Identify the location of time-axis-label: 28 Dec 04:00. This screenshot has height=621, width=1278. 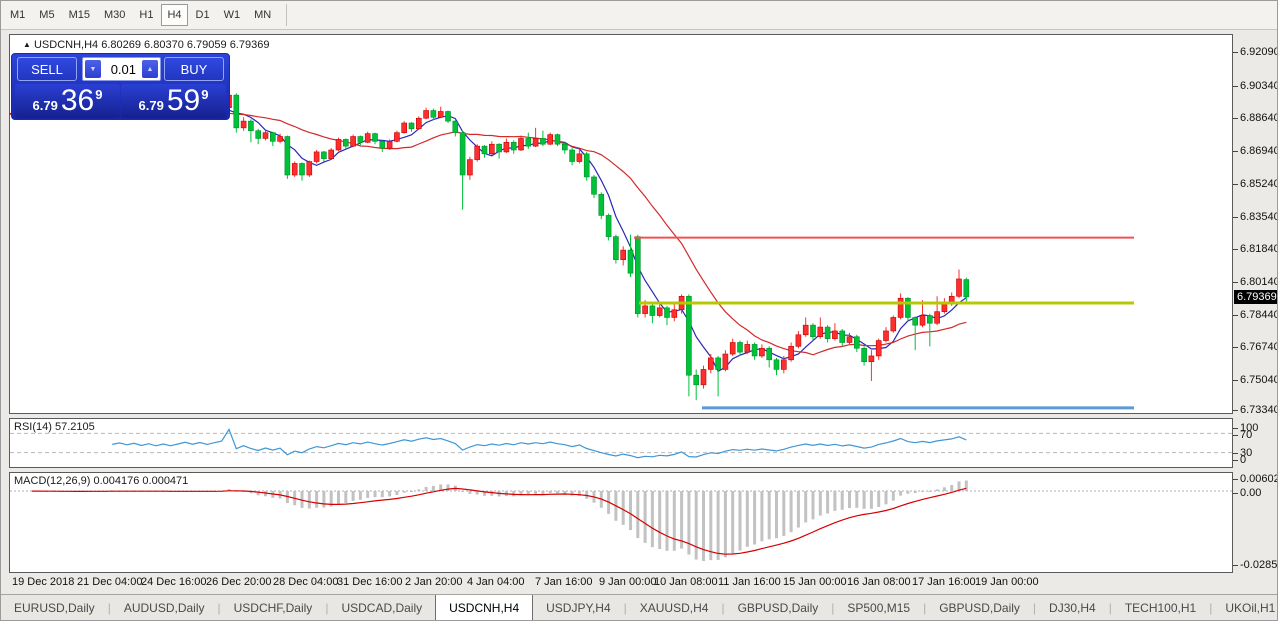
(306, 582).